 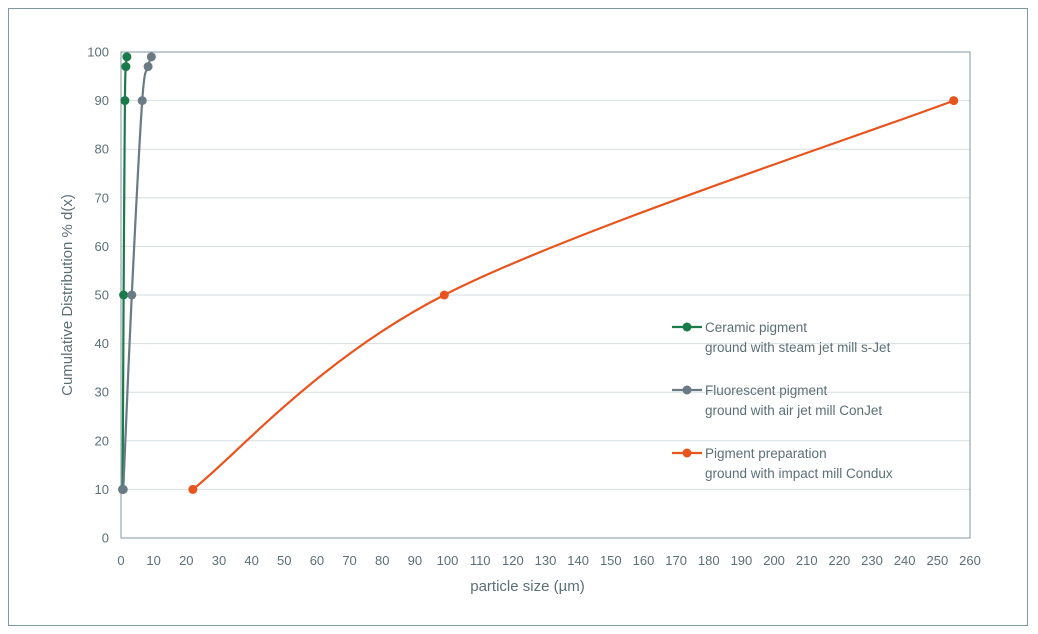 What do you see at coordinates (644, 560) in the screenshot?
I see `x-tick-label: 160` at bounding box center [644, 560].